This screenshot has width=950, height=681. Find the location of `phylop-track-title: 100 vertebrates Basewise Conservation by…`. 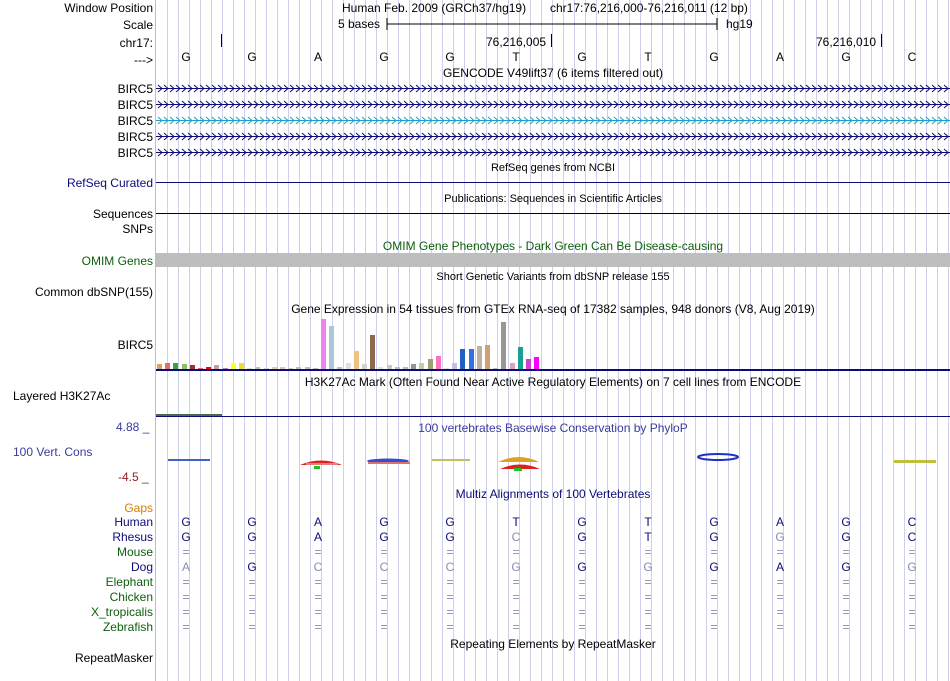

phylop-track-title: 100 vertebrates Basewise Conservation by… is located at coordinates (553, 428).